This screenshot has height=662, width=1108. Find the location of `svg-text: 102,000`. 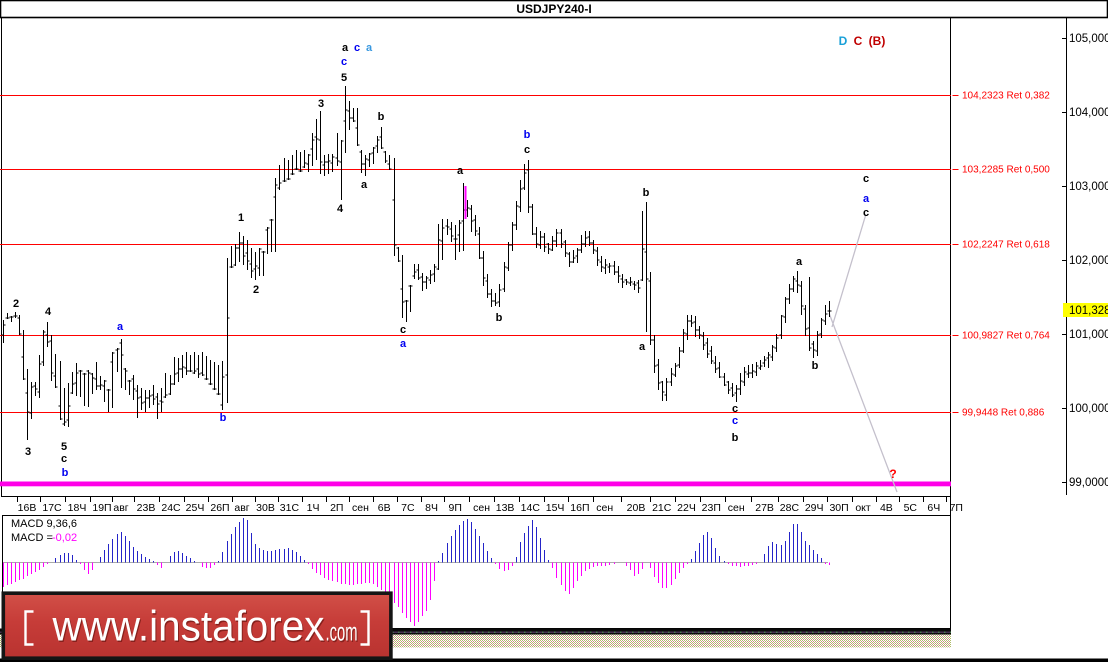

svg-text: 102,000 is located at coordinates (1088, 261).